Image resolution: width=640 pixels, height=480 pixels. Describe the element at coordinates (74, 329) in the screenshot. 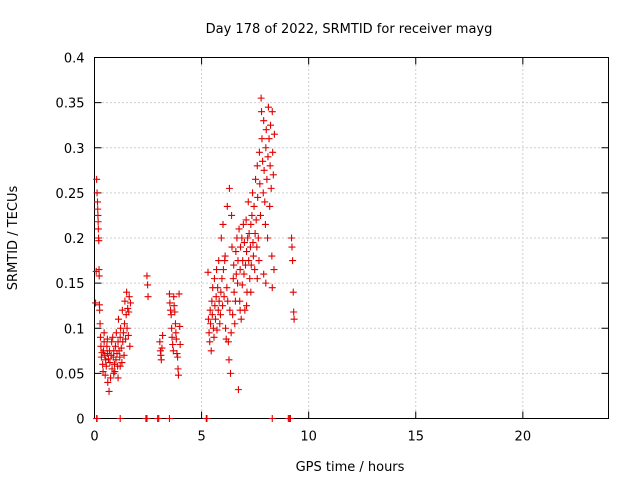

I see `y-tick-label: 0.1` at that location.